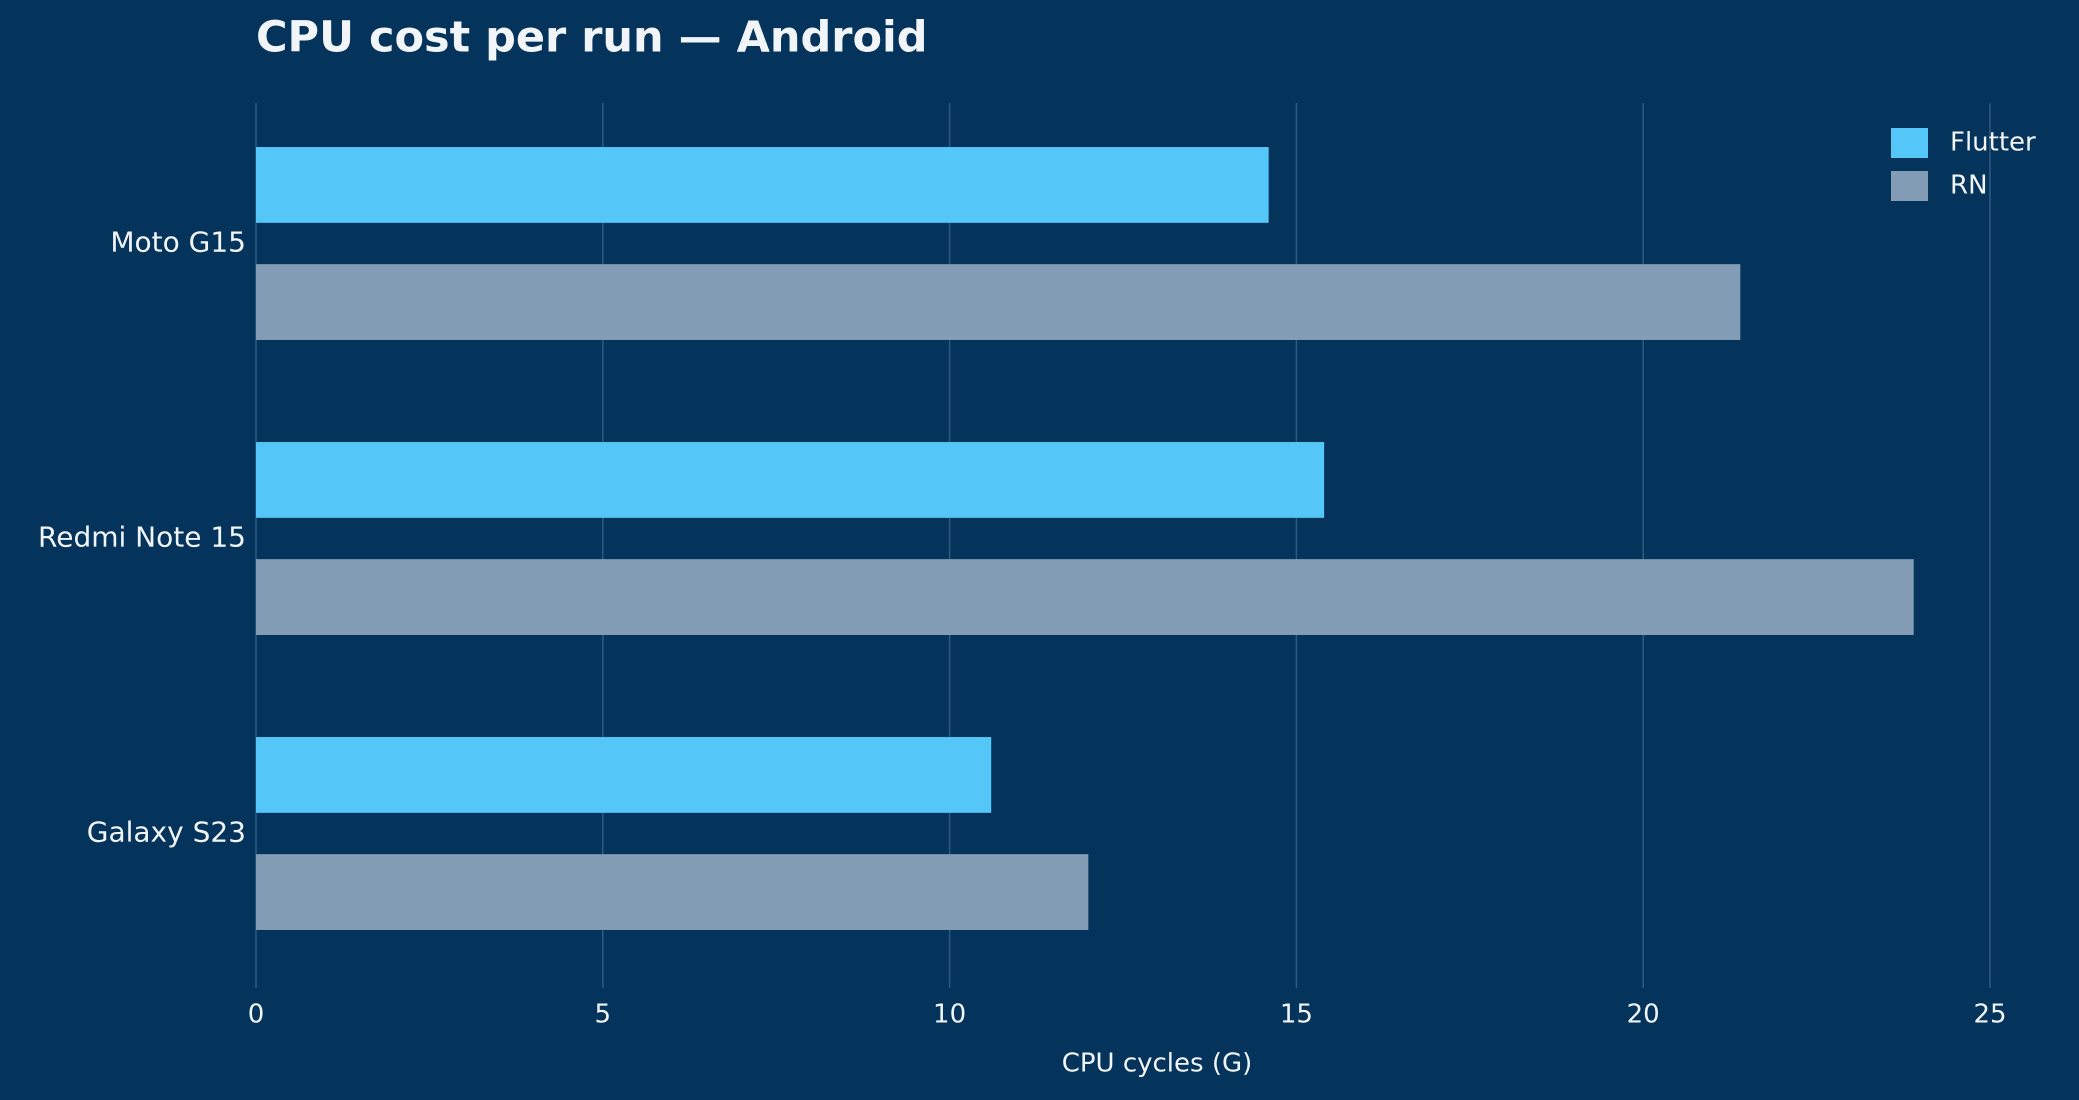 The image size is (2079, 1100). I want to click on x-tick-label: 0, so click(256, 1015).